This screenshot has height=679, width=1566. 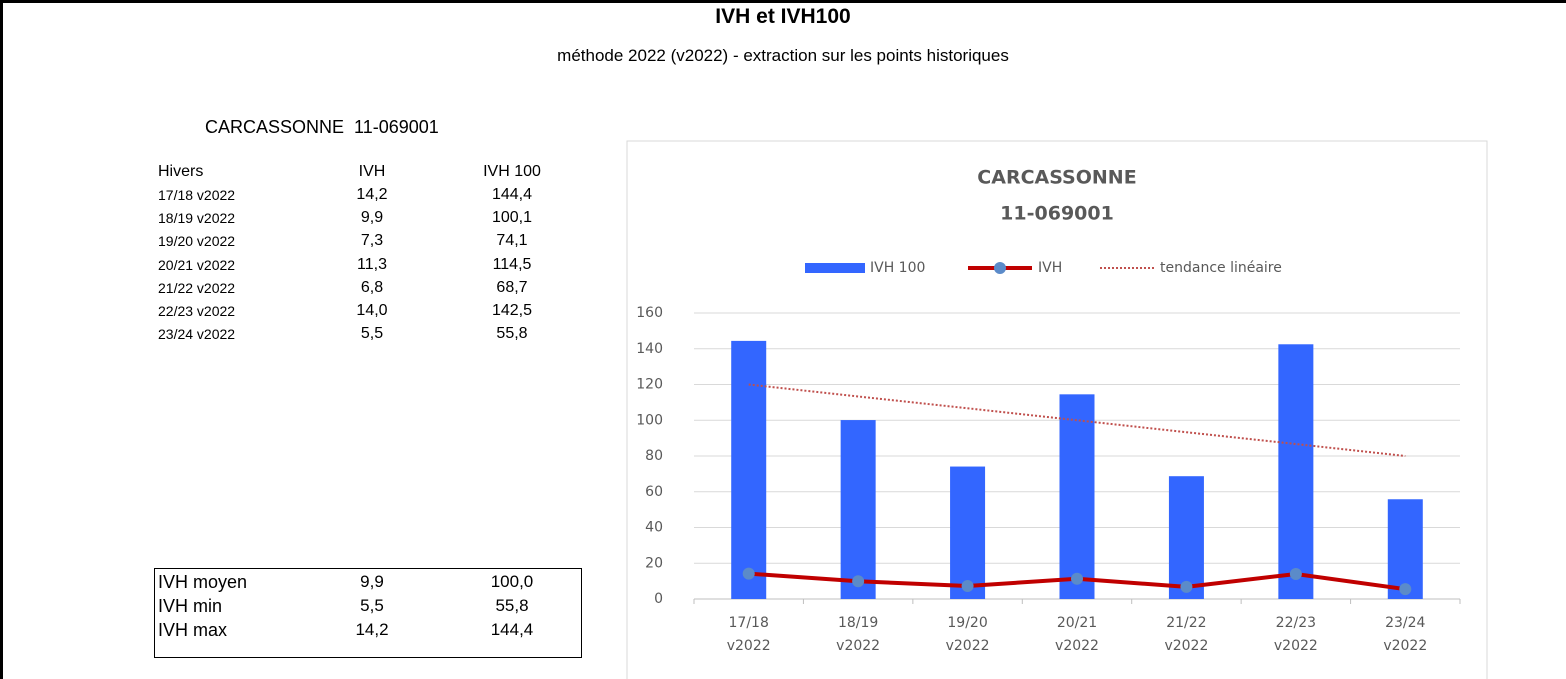 What do you see at coordinates (193, 630) in the screenshot?
I see `summary-cell: IVH max` at bounding box center [193, 630].